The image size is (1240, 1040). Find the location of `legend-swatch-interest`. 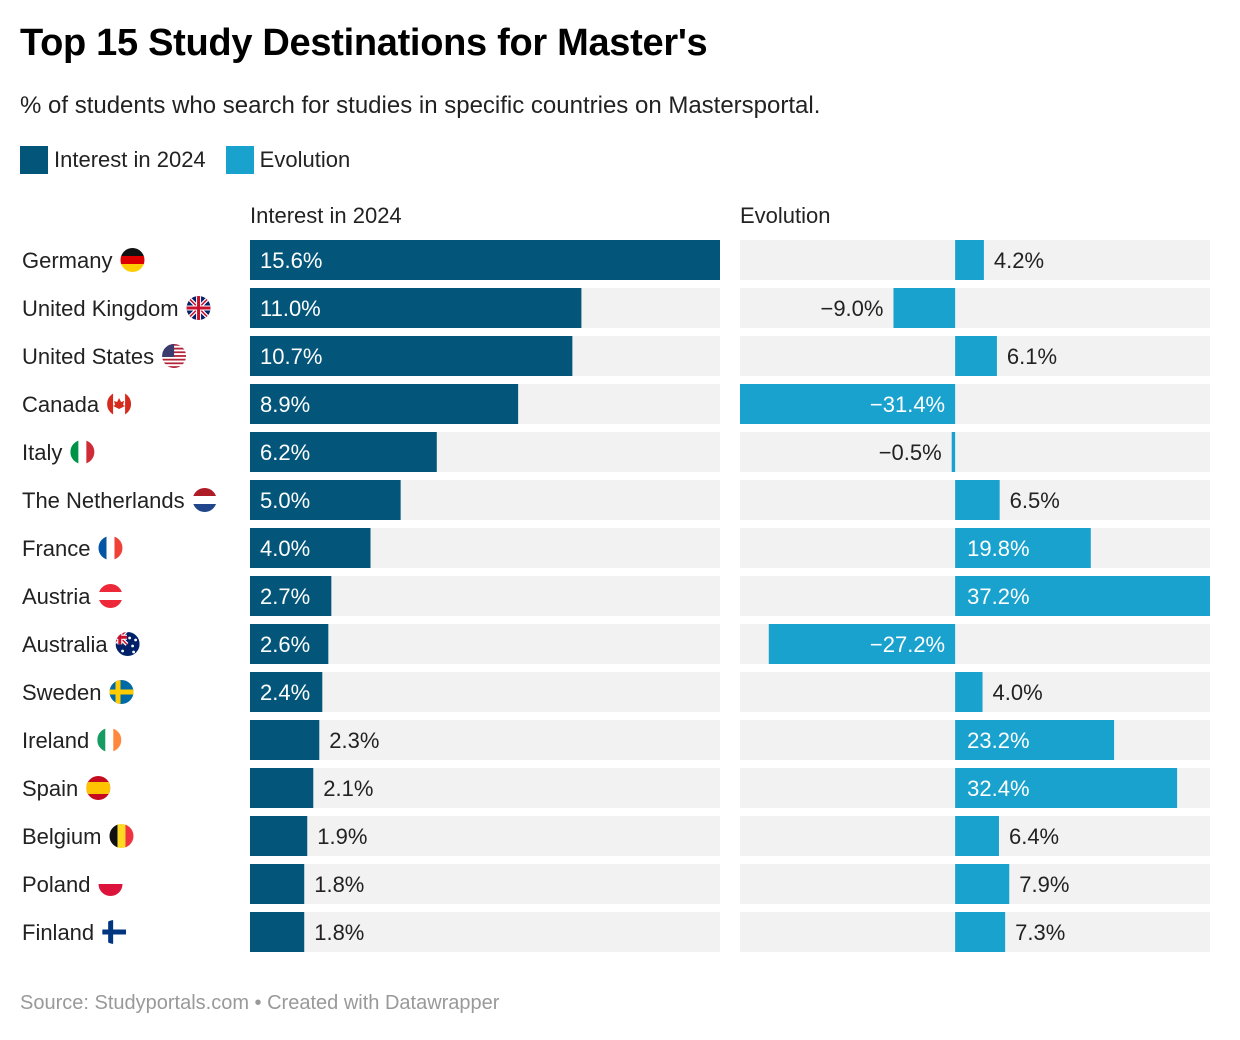

legend-swatch-interest is located at coordinates (34, 160).